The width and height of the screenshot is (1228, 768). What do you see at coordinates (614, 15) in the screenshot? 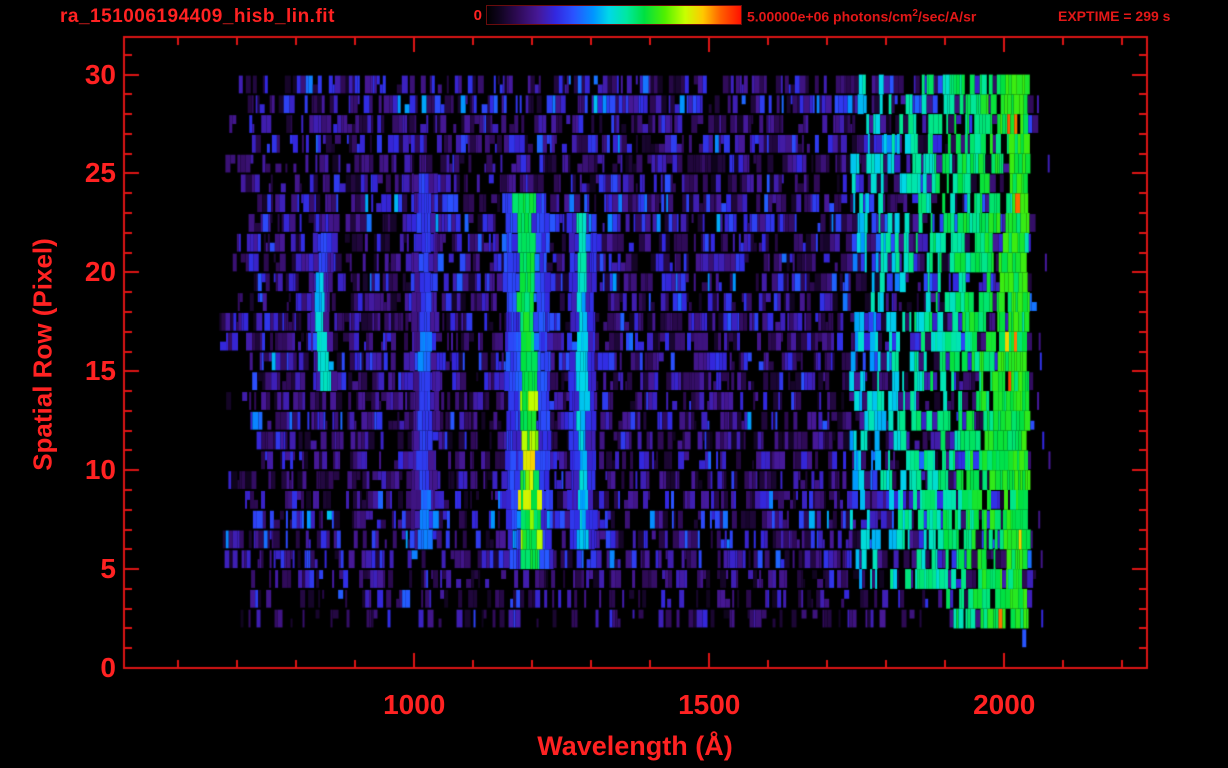
I see `colorbar-gradient` at bounding box center [614, 15].